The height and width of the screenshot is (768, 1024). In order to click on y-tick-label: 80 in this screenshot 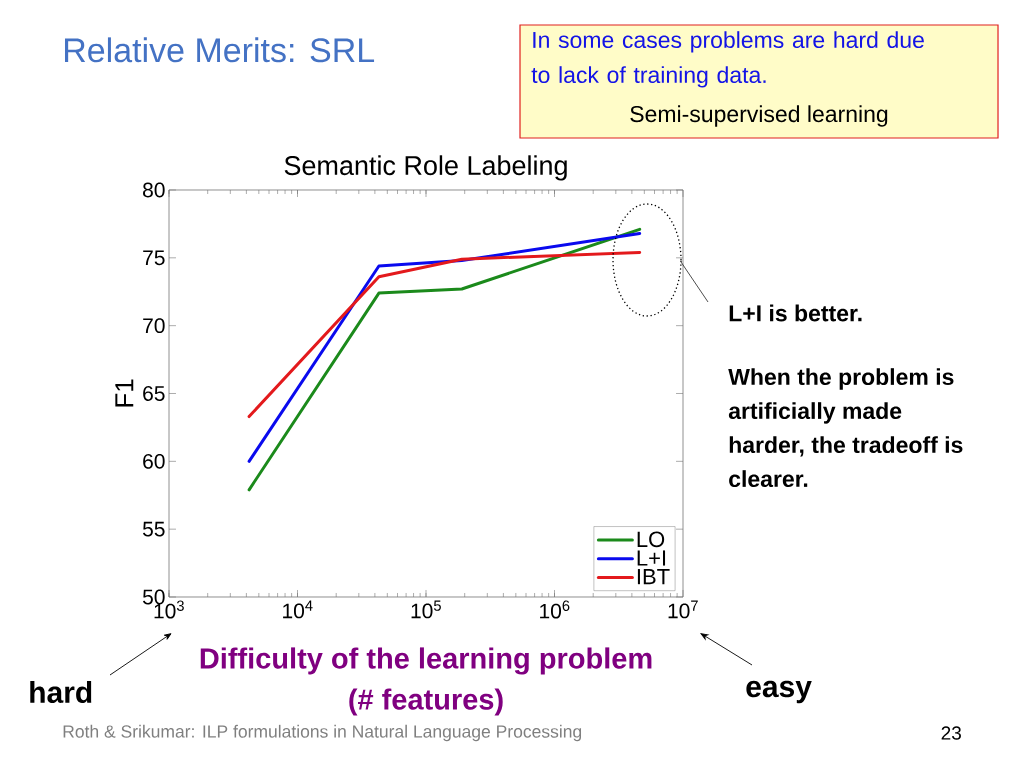, I will do `click(154, 190)`.